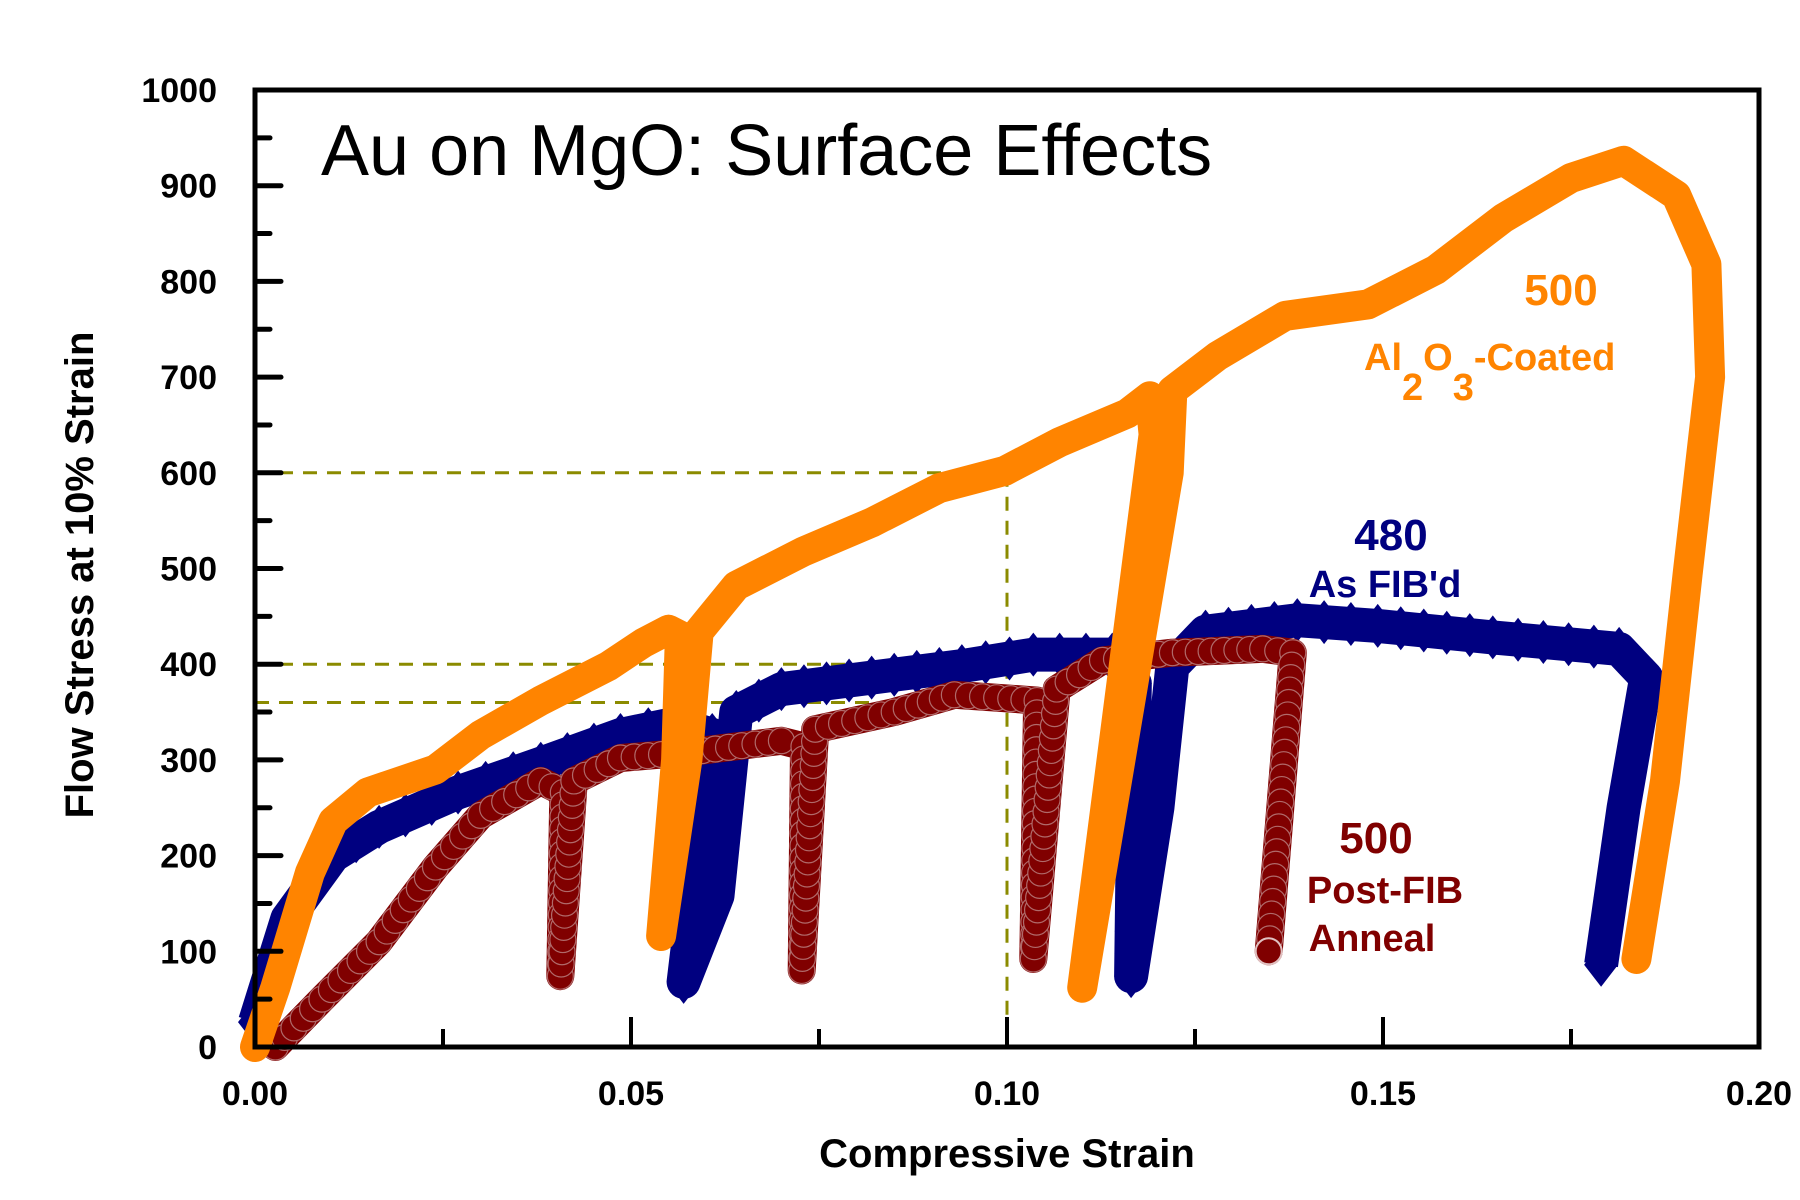 The width and height of the screenshot is (1800, 1200). Describe the element at coordinates (188, 474) in the screenshot. I see `y-tick-label: 600` at that location.